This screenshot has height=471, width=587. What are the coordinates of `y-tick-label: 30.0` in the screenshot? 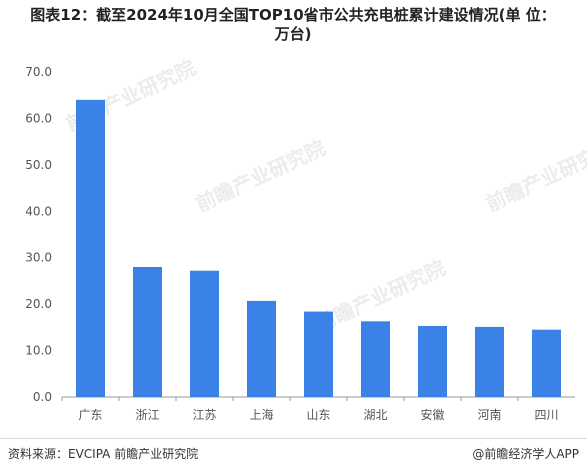 It's located at (38, 258).